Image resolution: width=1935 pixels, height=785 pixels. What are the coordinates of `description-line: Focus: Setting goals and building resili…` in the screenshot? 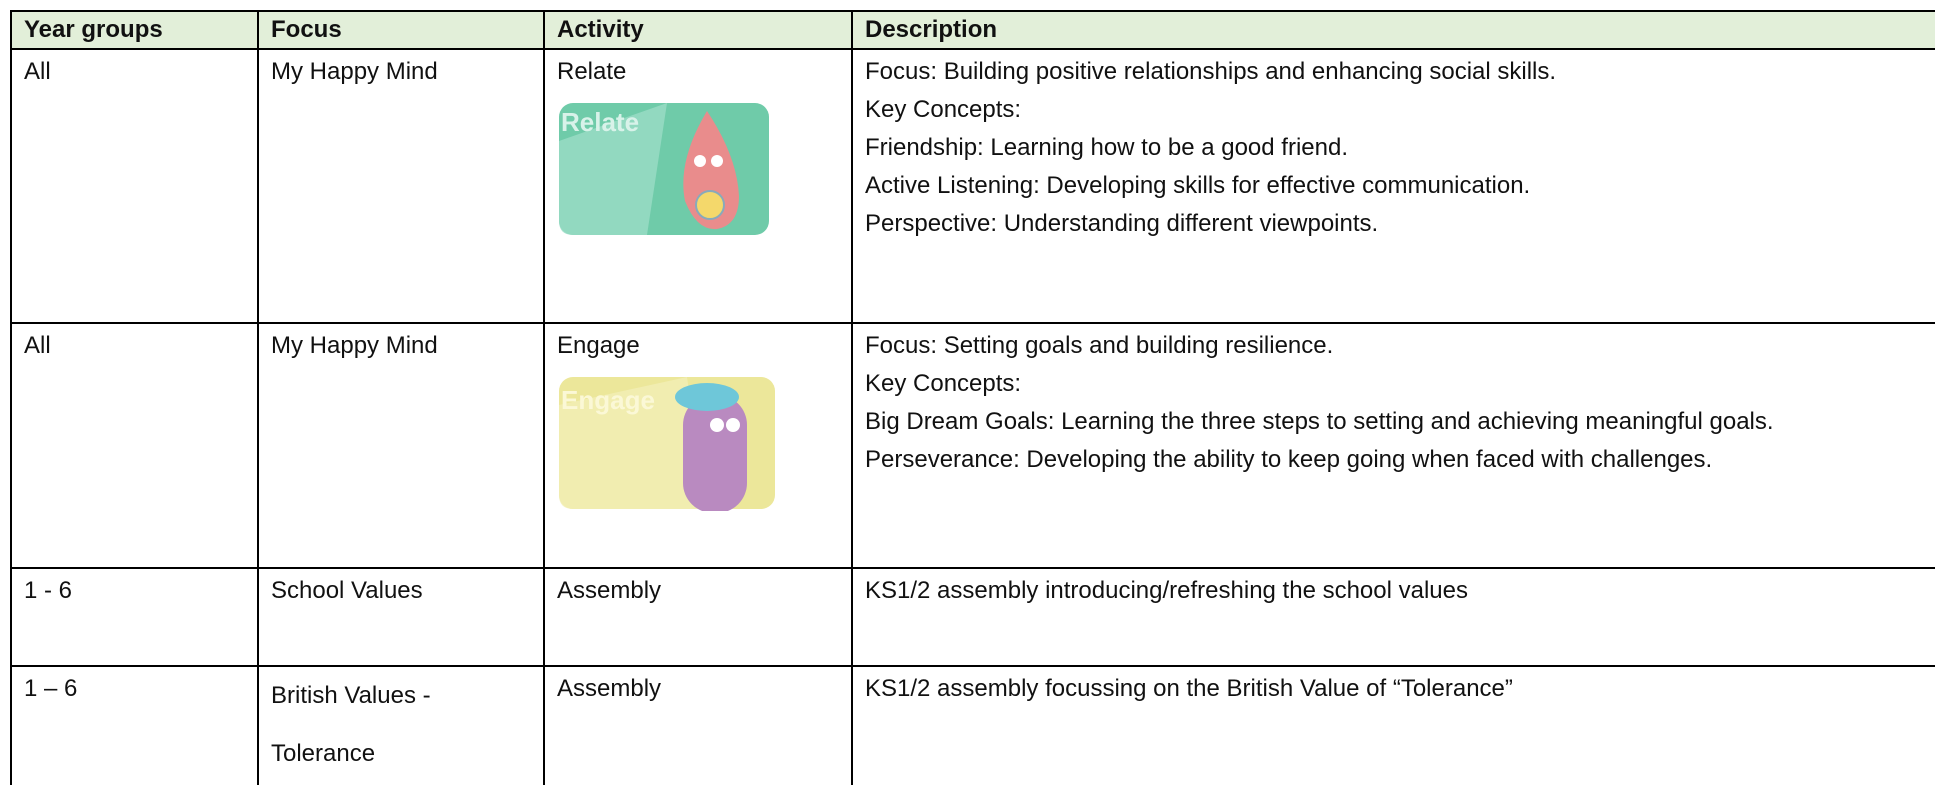 It's located at (1099, 345).